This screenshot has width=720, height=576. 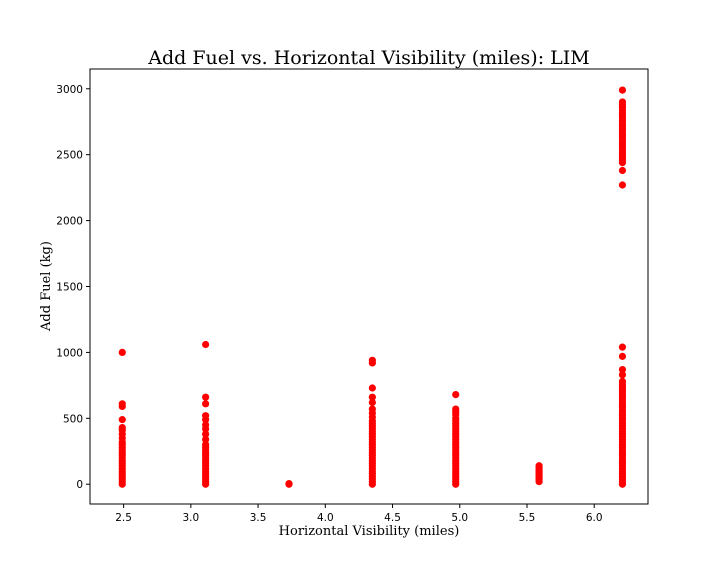 I want to click on x-tick-label: 4.0, so click(x=325, y=518).